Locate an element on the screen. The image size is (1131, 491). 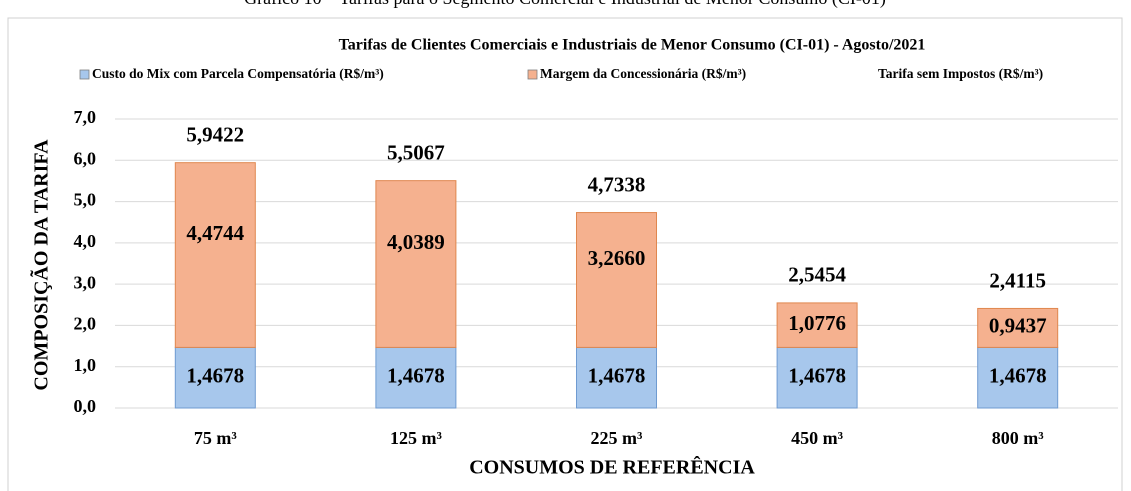
data-label: 0,9437 is located at coordinates (1018, 326).